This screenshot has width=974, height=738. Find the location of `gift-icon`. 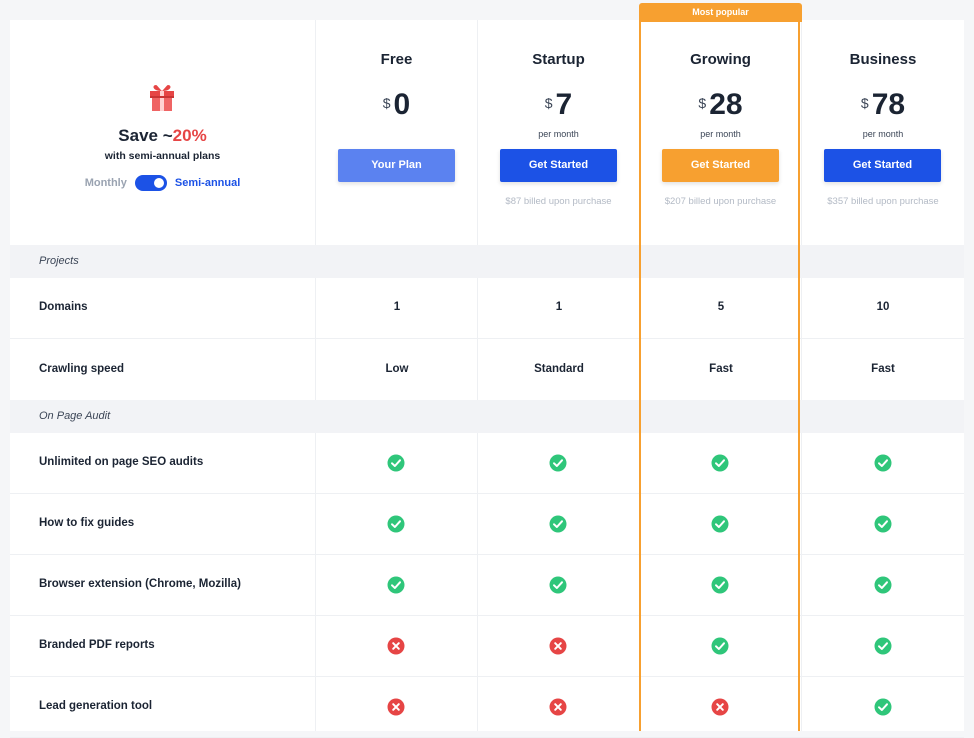

gift-icon is located at coordinates (162, 98).